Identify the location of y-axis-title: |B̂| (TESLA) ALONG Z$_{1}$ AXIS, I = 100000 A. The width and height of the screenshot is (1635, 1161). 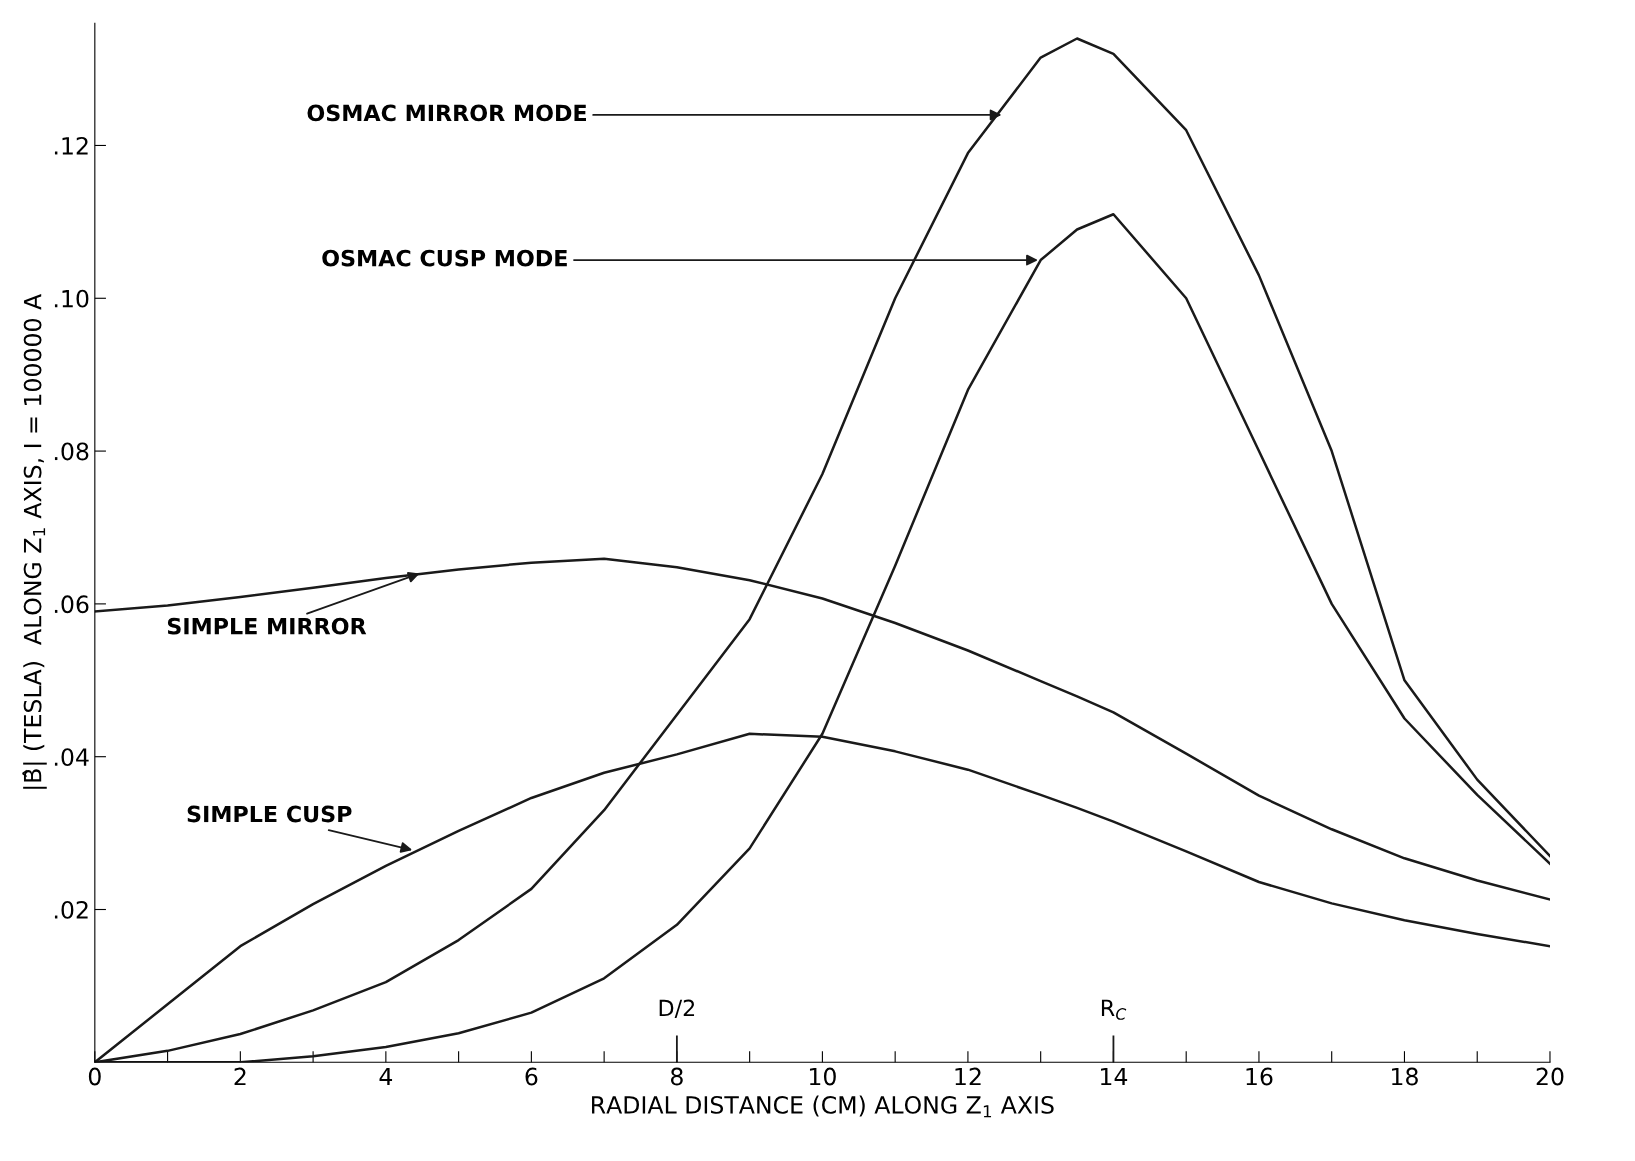
(34, 541).